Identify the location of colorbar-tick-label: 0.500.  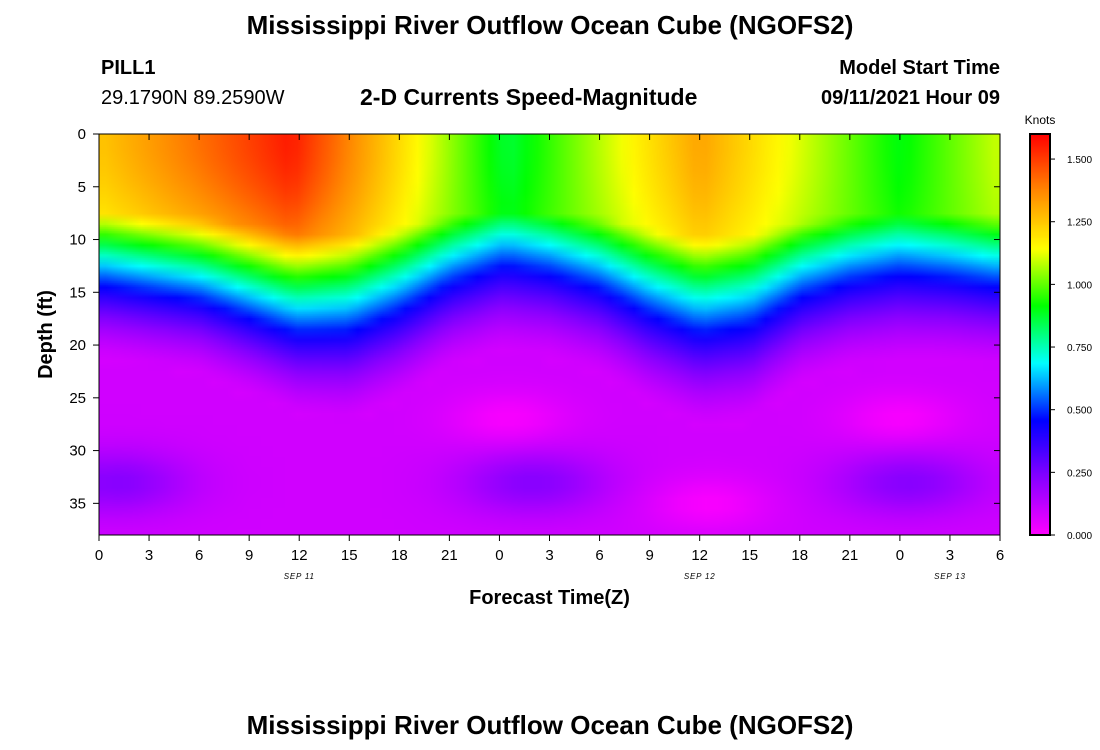
(1079, 411).